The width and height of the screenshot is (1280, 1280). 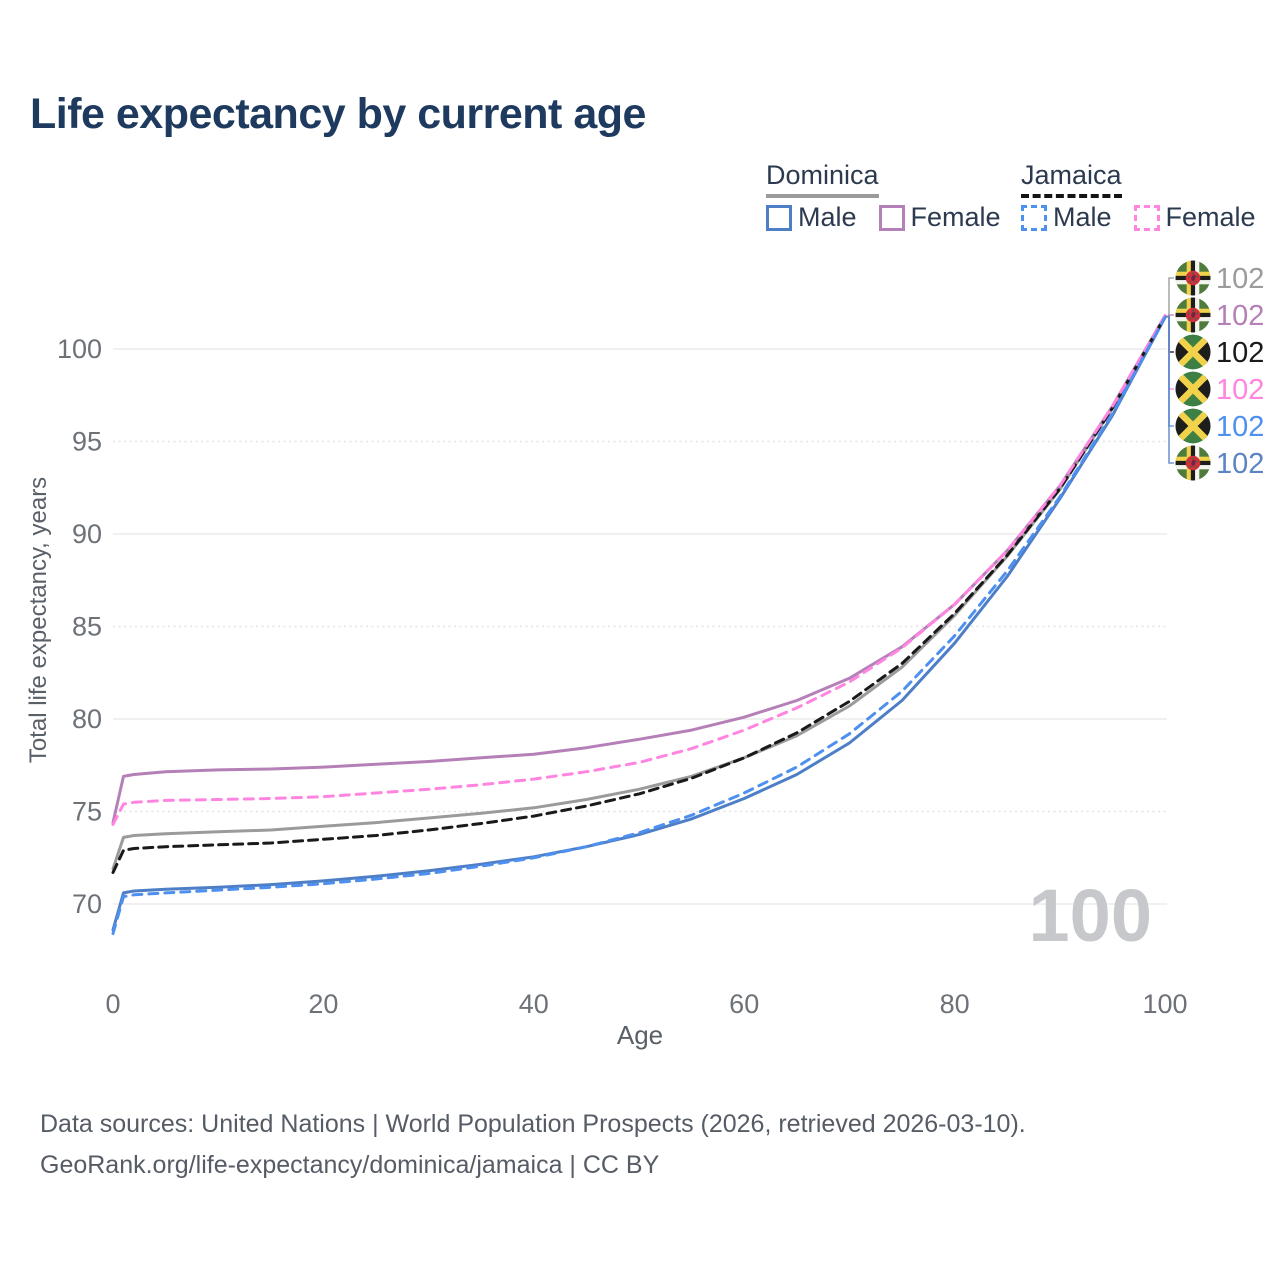 I want to click on y-tick-label: 85, so click(x=87, y=627).